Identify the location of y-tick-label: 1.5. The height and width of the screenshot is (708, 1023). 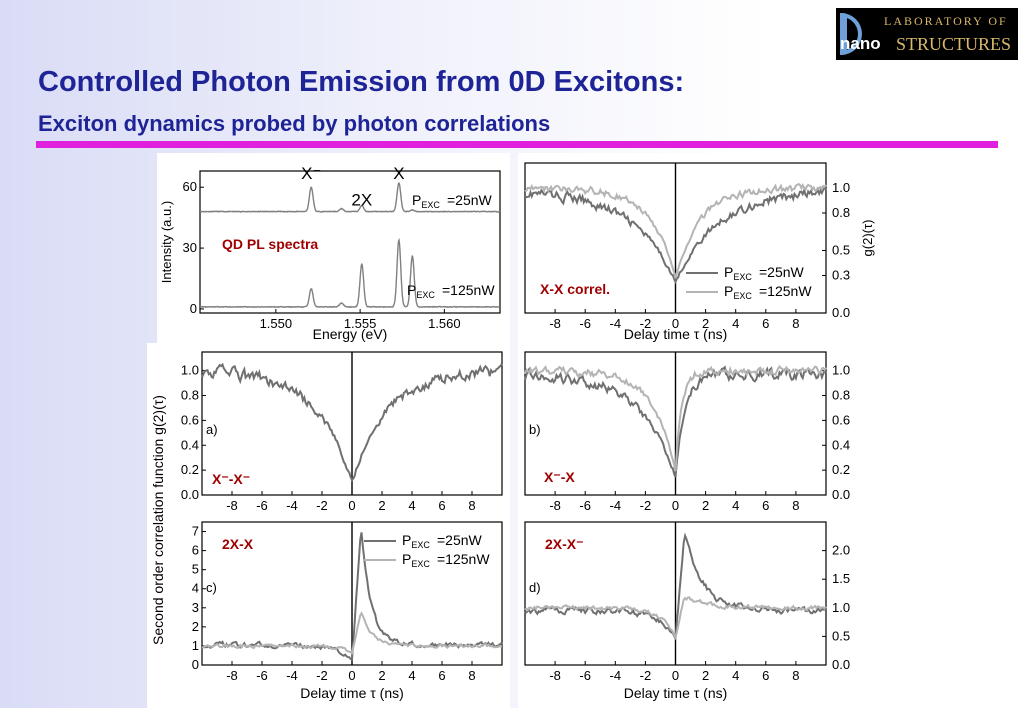
(841, 578).